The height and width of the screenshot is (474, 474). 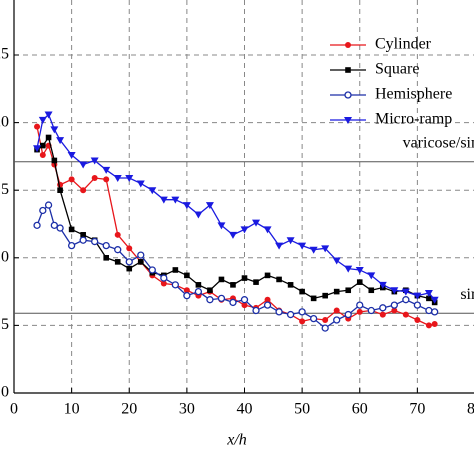 What do you see at coordinates (417, 409) in the screenshot?
I see `x-tick-label: 70` at bounding box center [417, 409].